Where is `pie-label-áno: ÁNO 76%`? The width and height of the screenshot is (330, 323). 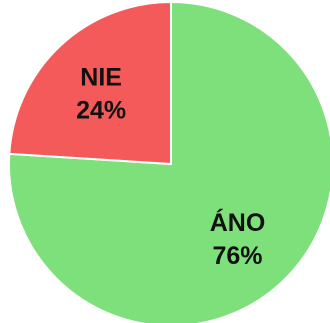 pie-label-áno: ÁNO 76% is located at coordinates (238, 239).